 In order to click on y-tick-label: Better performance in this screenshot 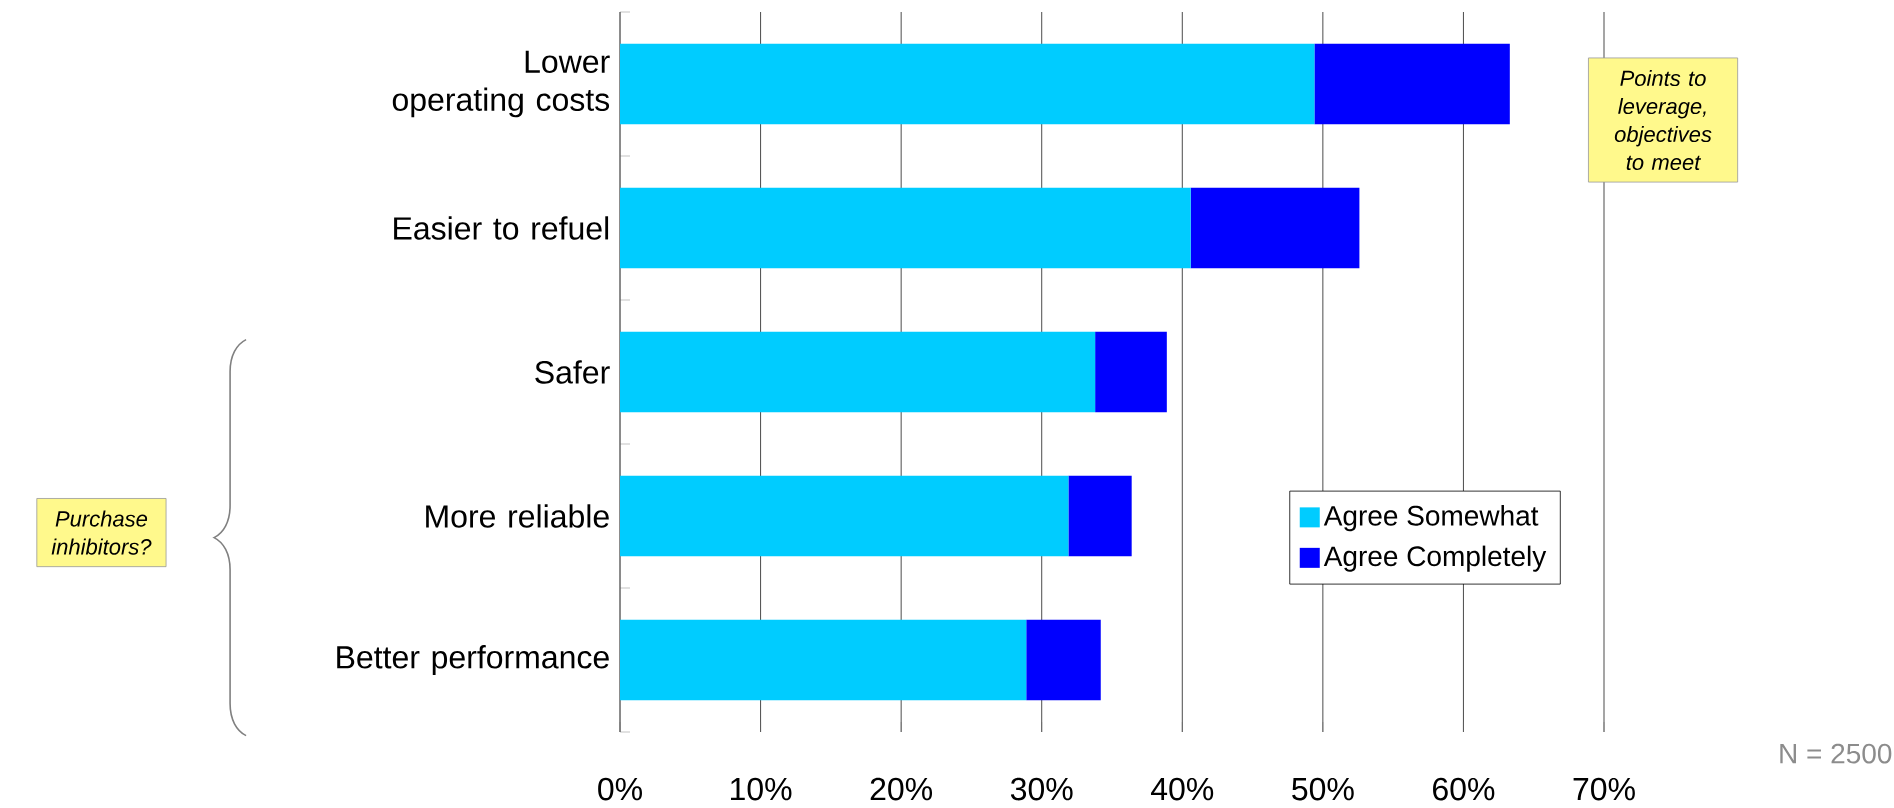, I will do `click(473, 660)`.